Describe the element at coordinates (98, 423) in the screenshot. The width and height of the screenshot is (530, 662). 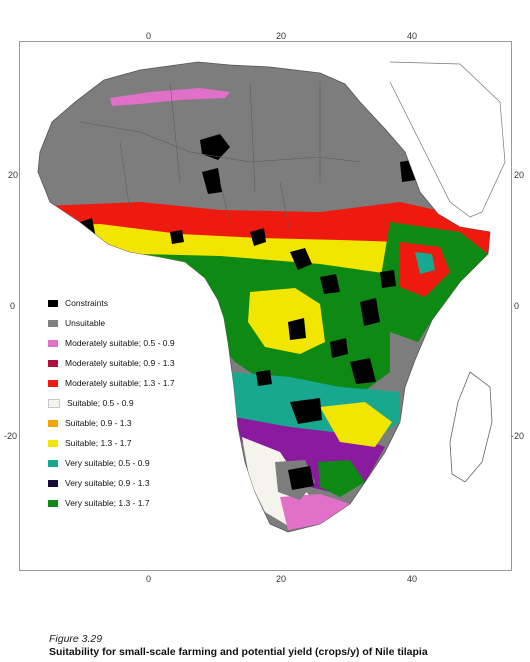
I see `legend-label: Suitable; 0.9 - 1.3` at that location.